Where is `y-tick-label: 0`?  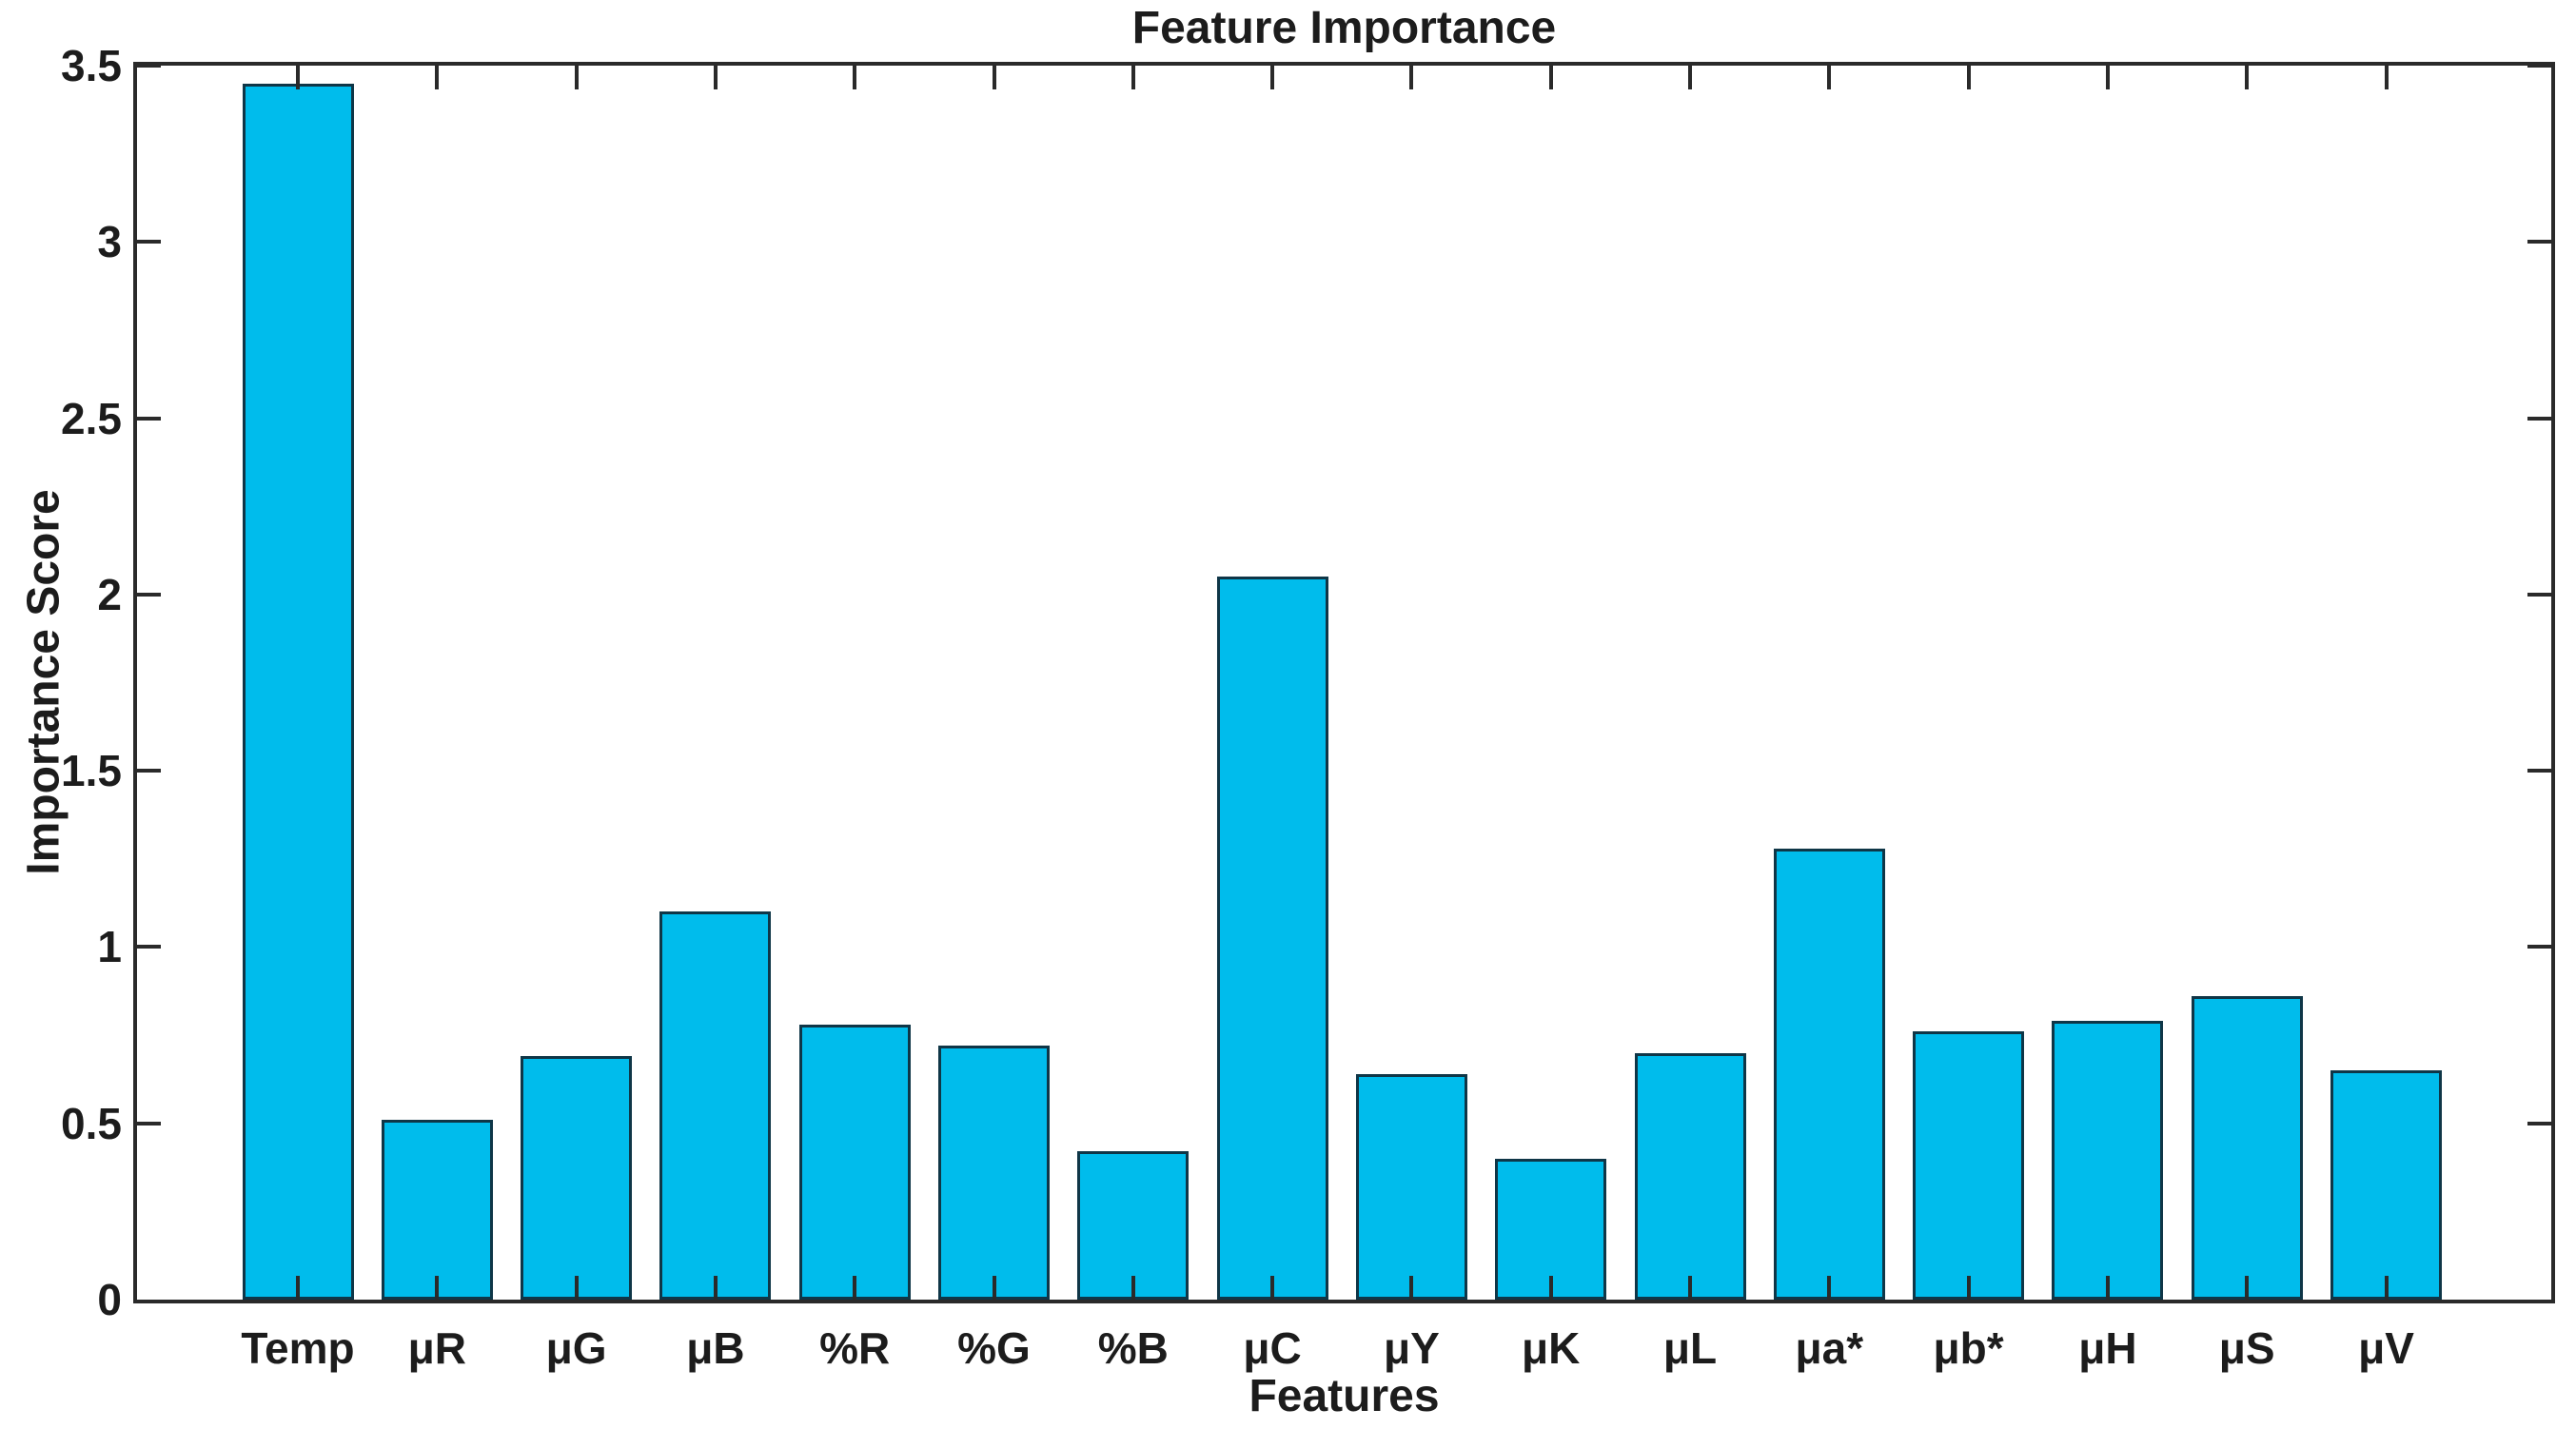
y-tick-label: 0 is located at coordinates (109, 1300).